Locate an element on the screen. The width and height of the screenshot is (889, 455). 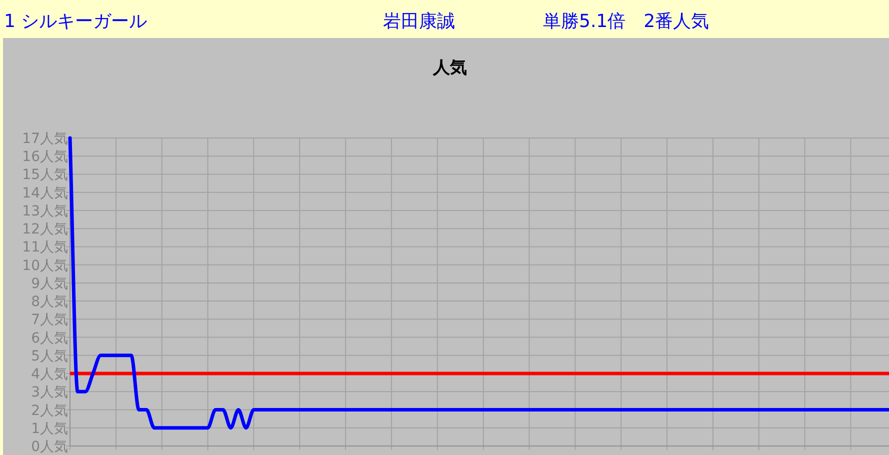
y-tick-label: 7人気 is located at coordinates (49, 320).